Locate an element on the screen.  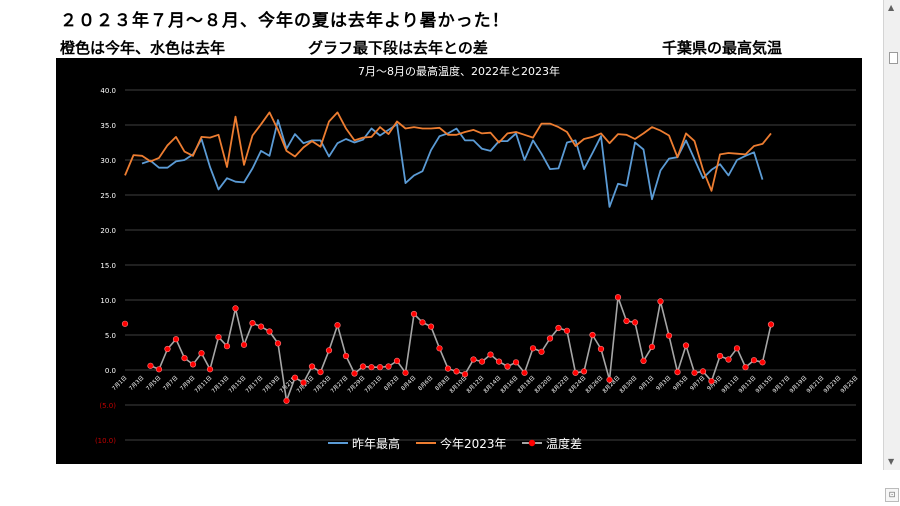
x-tick-label: 9月5日 is located at coordinates (681, 383).